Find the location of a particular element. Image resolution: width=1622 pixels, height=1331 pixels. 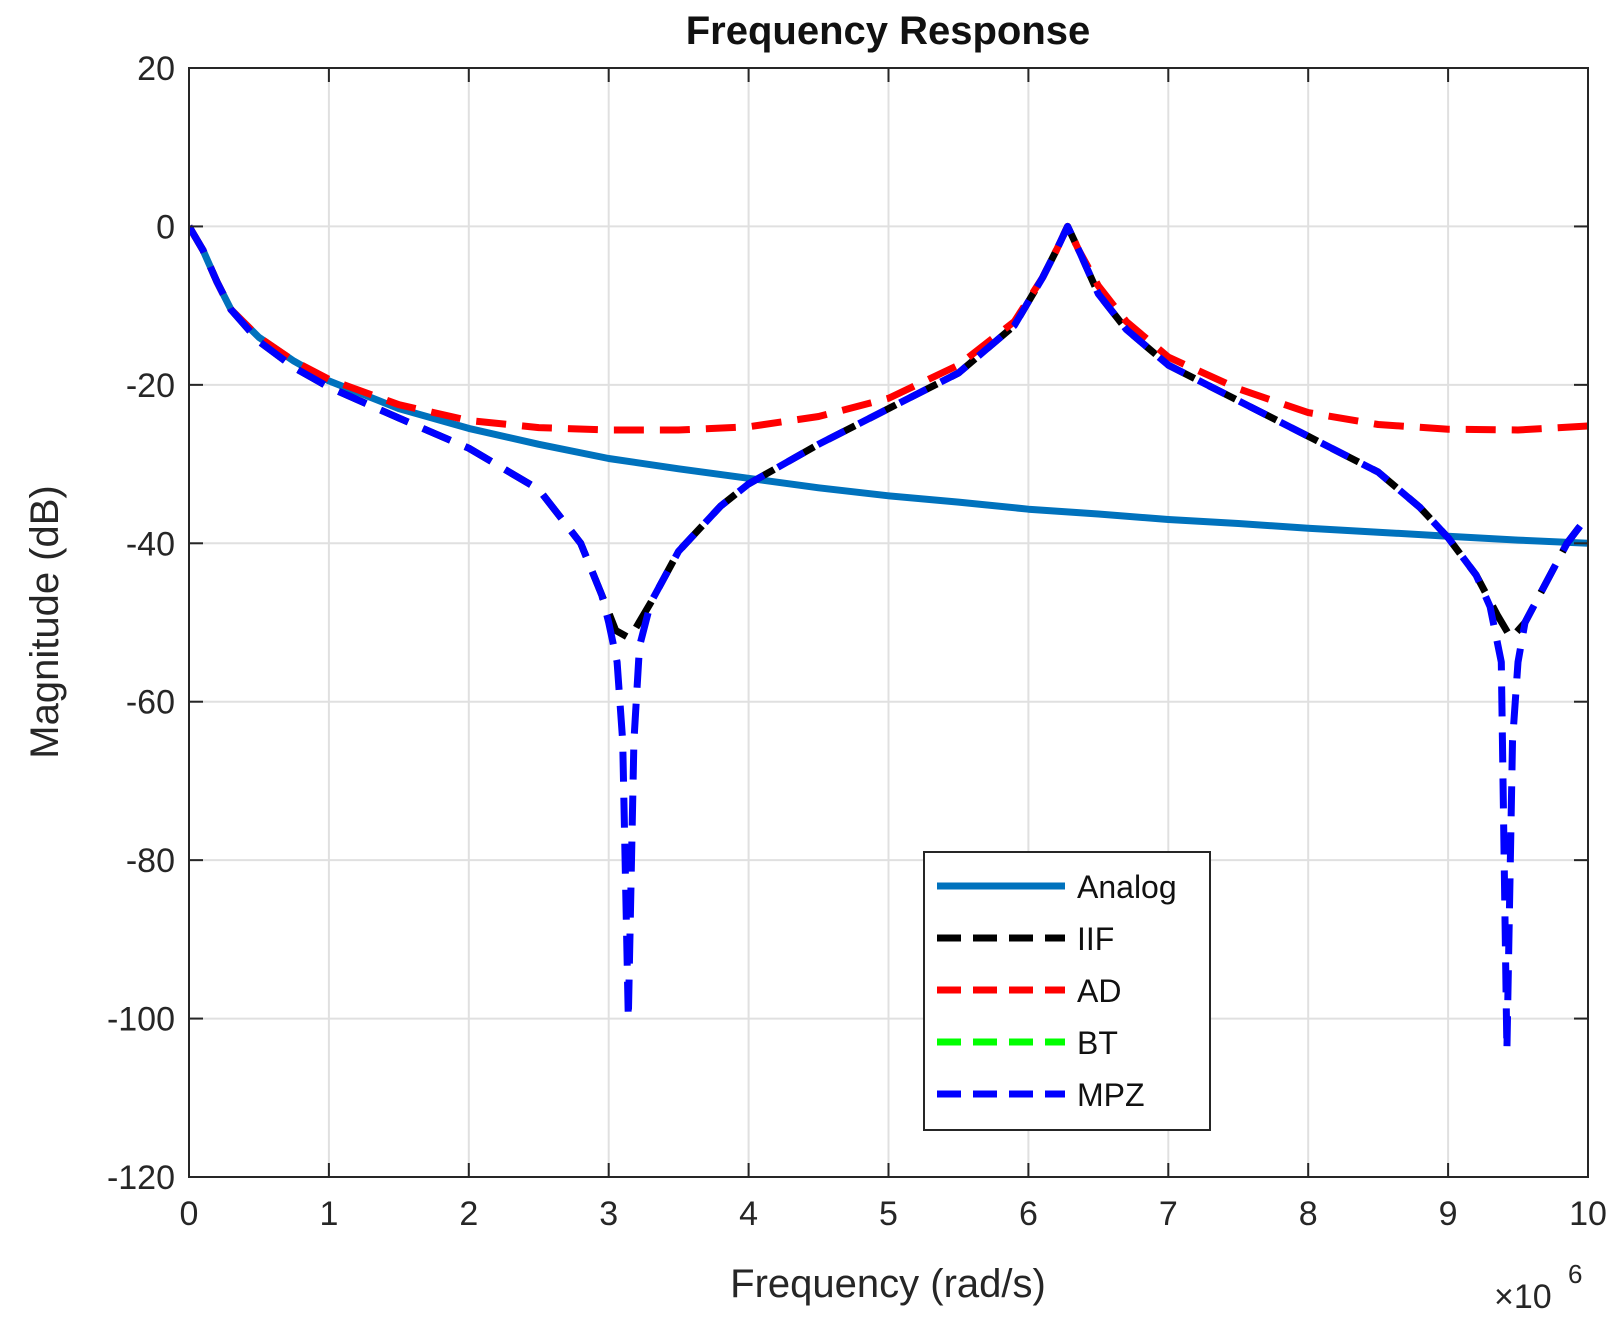

legend-label-bt: BT is located at coordinates (1097, 1043).